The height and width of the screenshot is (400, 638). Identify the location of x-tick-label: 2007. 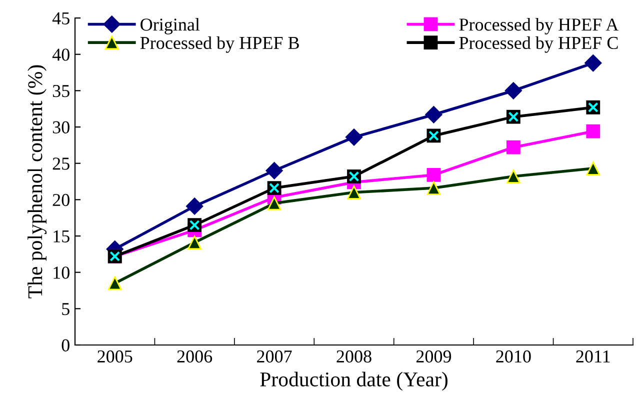
(274, 356).